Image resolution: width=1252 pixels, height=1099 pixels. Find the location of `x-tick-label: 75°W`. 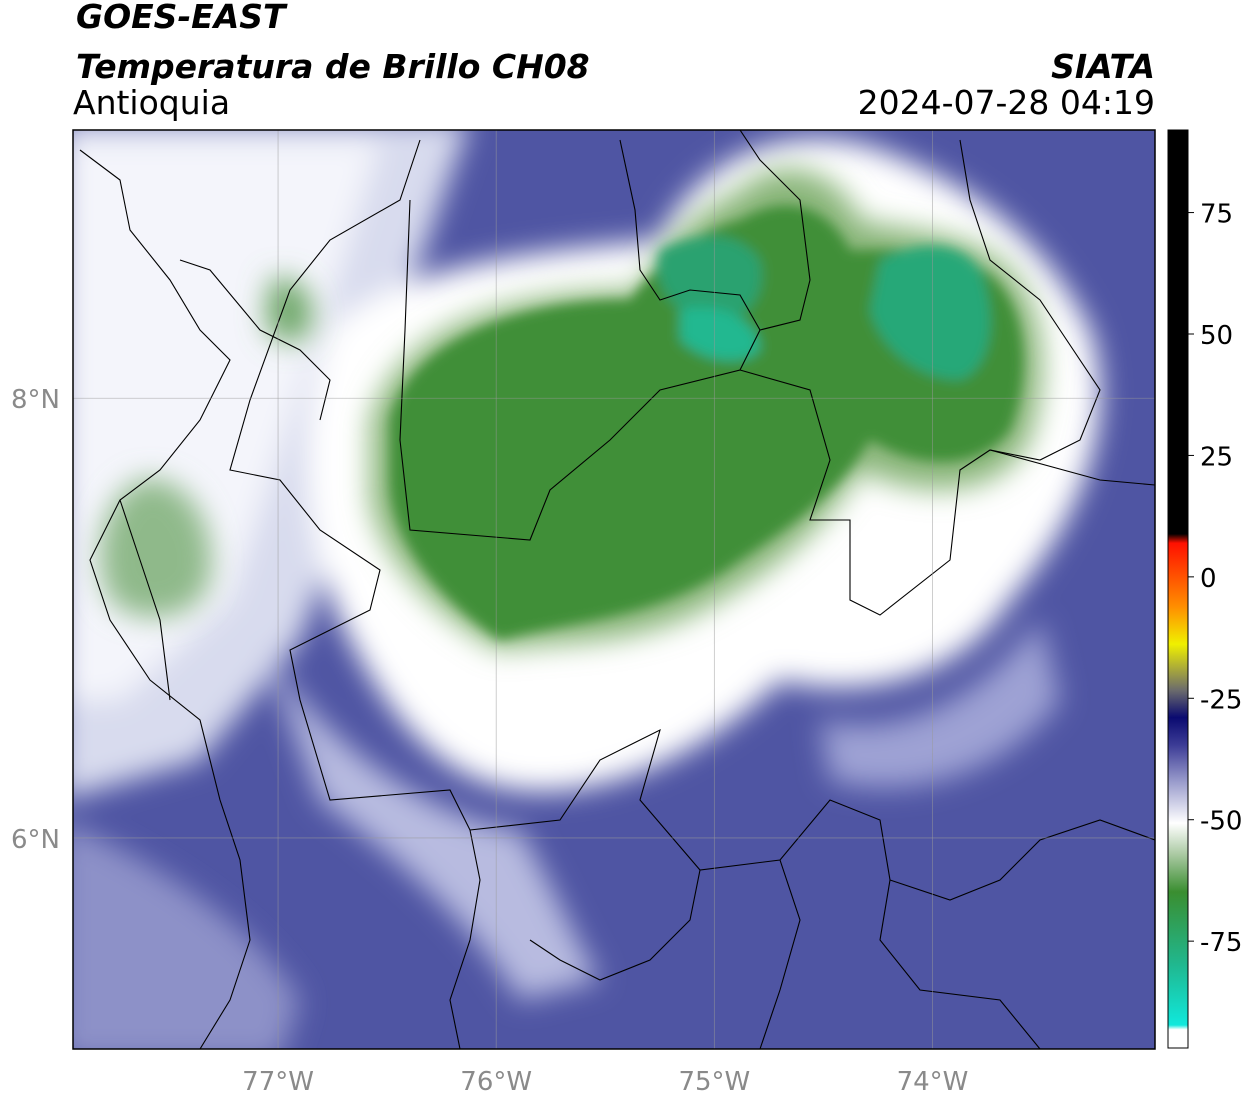

x-tick-label: 75°W is located at coordinates (714, 1082).